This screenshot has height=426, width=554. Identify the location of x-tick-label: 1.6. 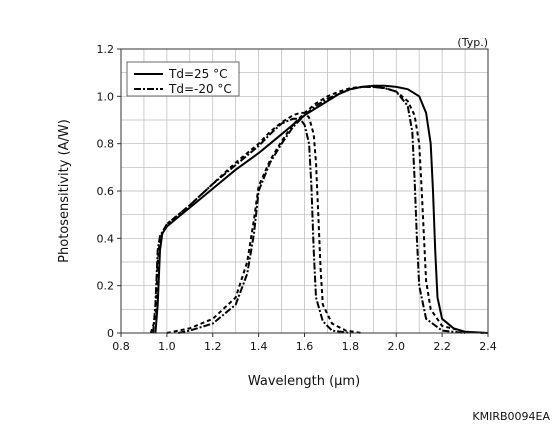
(305, 346).